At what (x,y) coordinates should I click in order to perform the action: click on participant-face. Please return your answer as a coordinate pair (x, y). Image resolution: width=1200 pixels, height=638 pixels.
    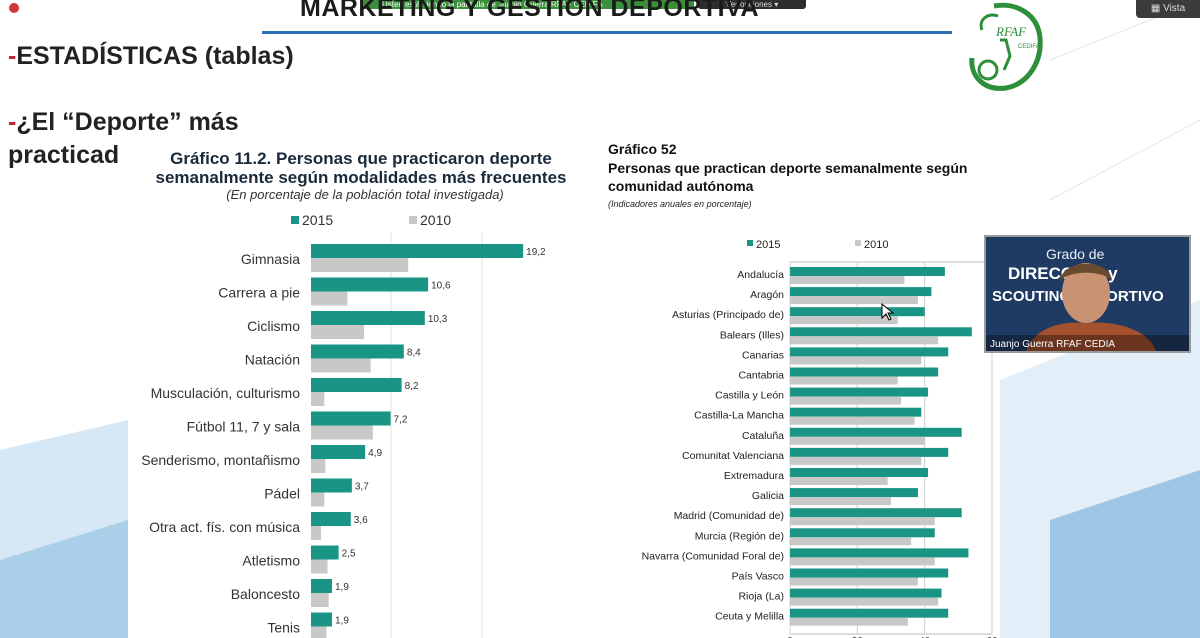
    Looking at the image, I should click on (1086, 293).